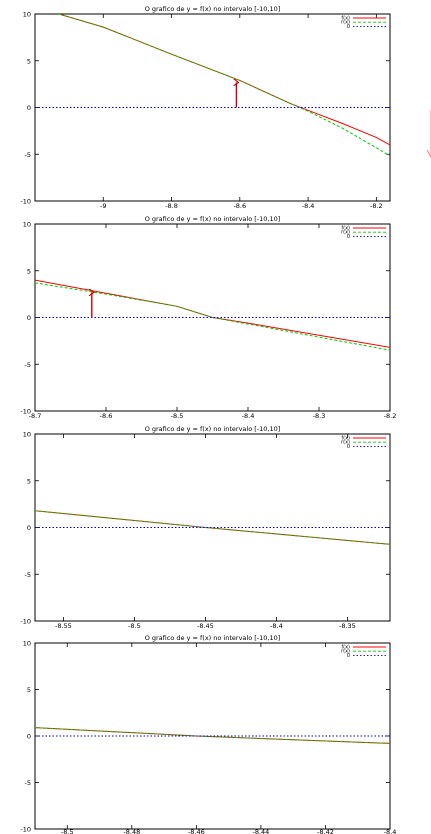 Image resolution: width=431 pixels, height=834 pixels. Describe the element at coordinates (260, 831) in the screenshot. I see `x-tick-label: -8.44` at that location.